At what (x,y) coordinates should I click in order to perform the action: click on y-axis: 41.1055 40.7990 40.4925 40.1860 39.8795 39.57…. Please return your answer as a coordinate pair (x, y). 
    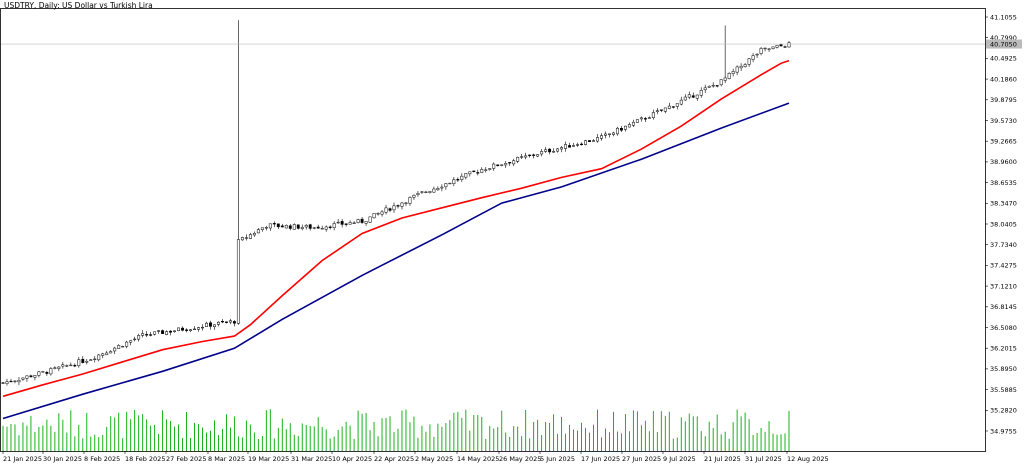
    Looking at the image, I should click on (1001, 224).